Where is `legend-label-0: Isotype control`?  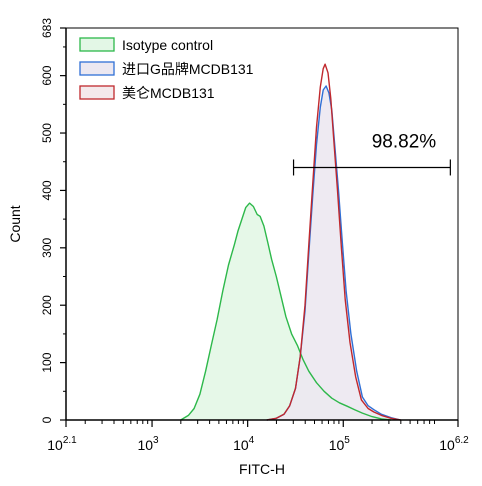
legend-label-0: Isotype control is located at coordinates (167, 45).